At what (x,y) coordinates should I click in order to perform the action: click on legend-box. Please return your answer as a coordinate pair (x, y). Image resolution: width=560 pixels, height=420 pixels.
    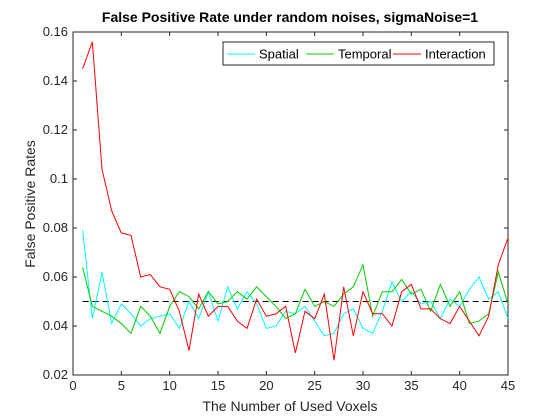
    Looking at the image, I should click on (358, 53).